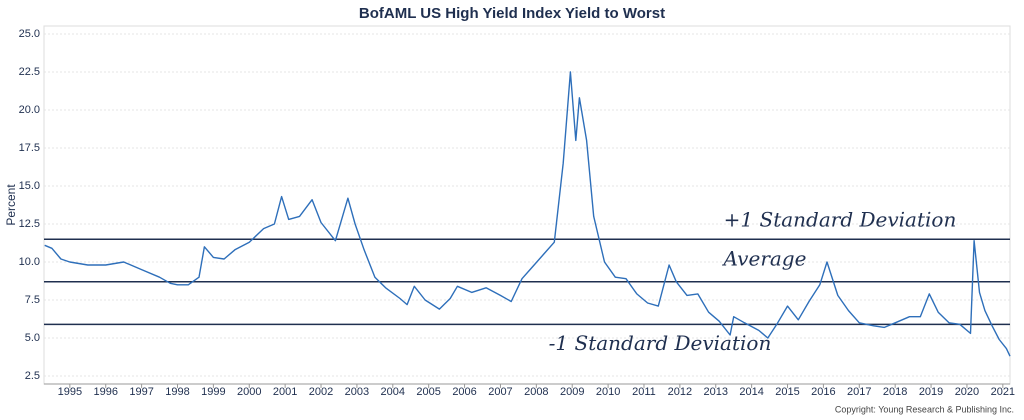 This screenshot has width=1024, height=420. What do you see at coordinates (967, 392) in the screenshot?
I see `x-tick-label: 2020` at bounding box center [967, 392].